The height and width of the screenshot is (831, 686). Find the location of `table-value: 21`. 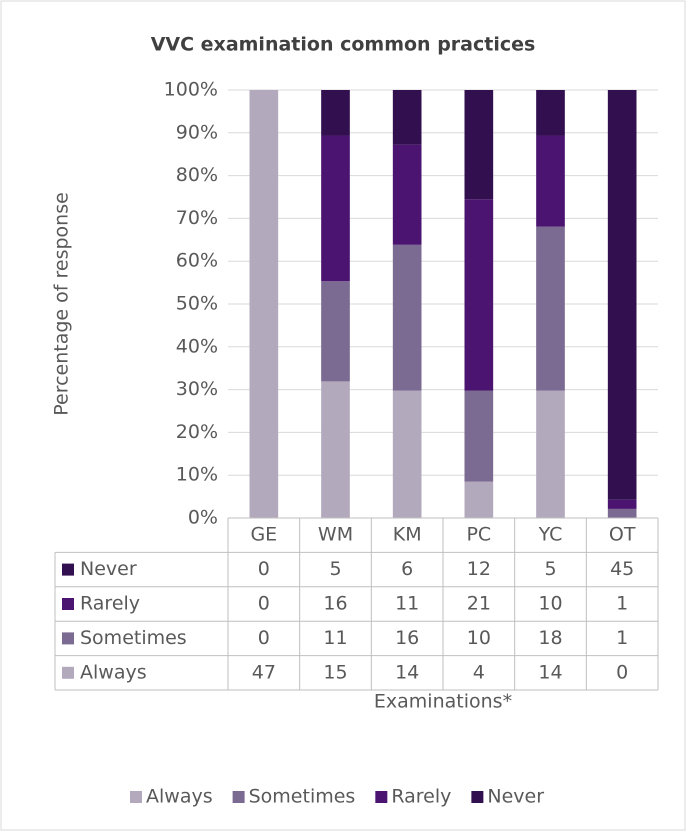

table-value: 21 is located at coordinates (479, 604).